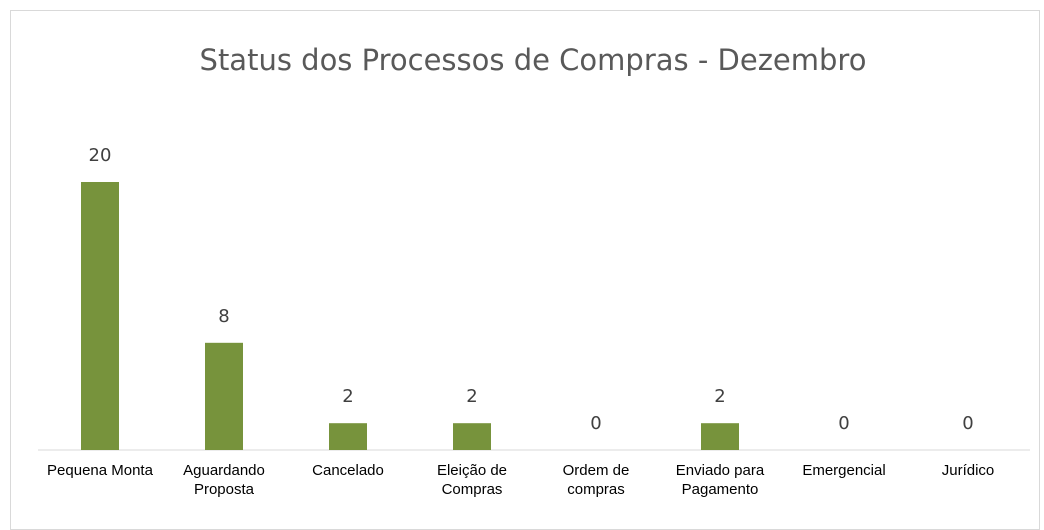 Image resolution: width=1044 pixels, height=530 pixels. What do you see at coordinates (100, 155) in the screenshot?
I see `data-label: 20` at bounding box center [100, 155].